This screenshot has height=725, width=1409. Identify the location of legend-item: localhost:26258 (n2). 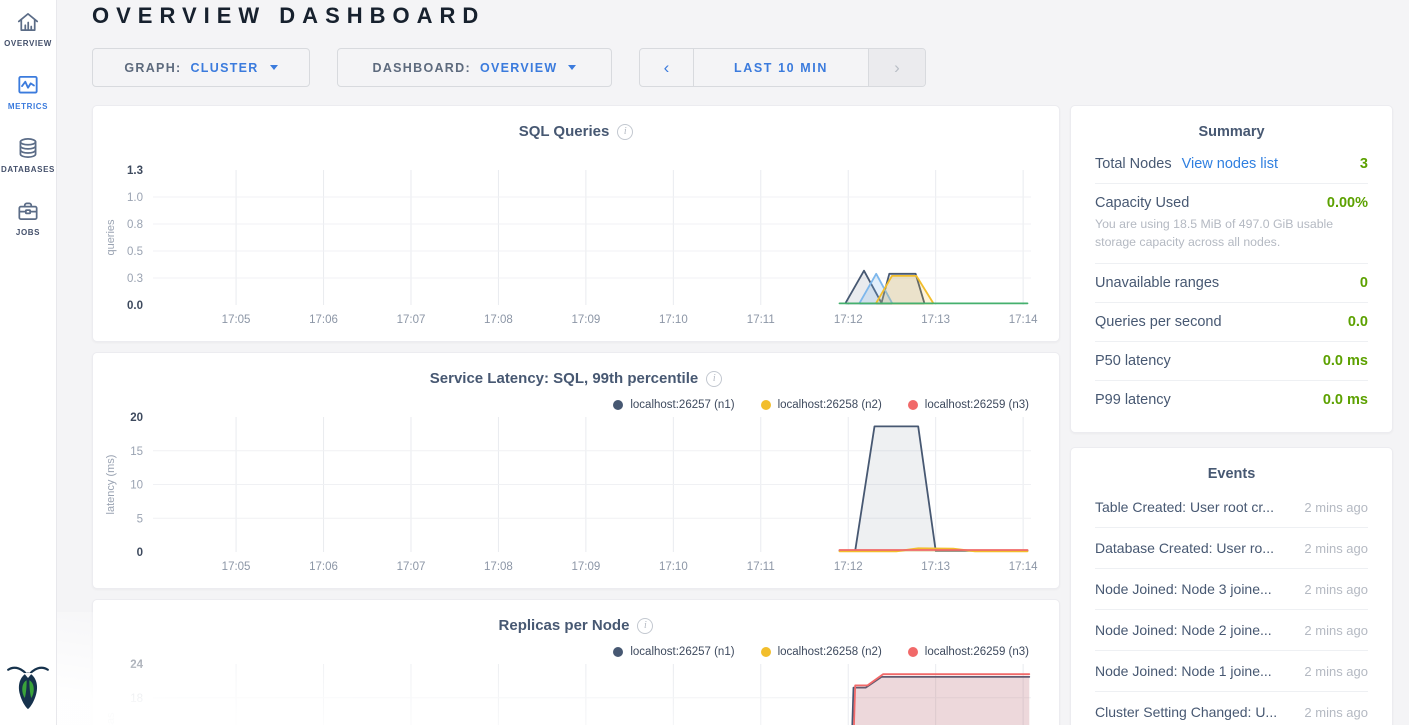
(821, 405).